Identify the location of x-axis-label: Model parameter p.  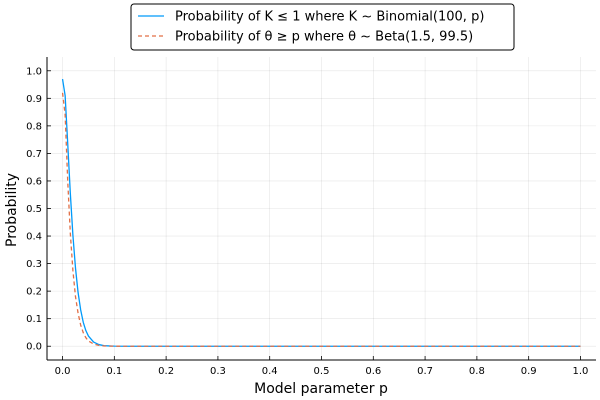
(321, 389).